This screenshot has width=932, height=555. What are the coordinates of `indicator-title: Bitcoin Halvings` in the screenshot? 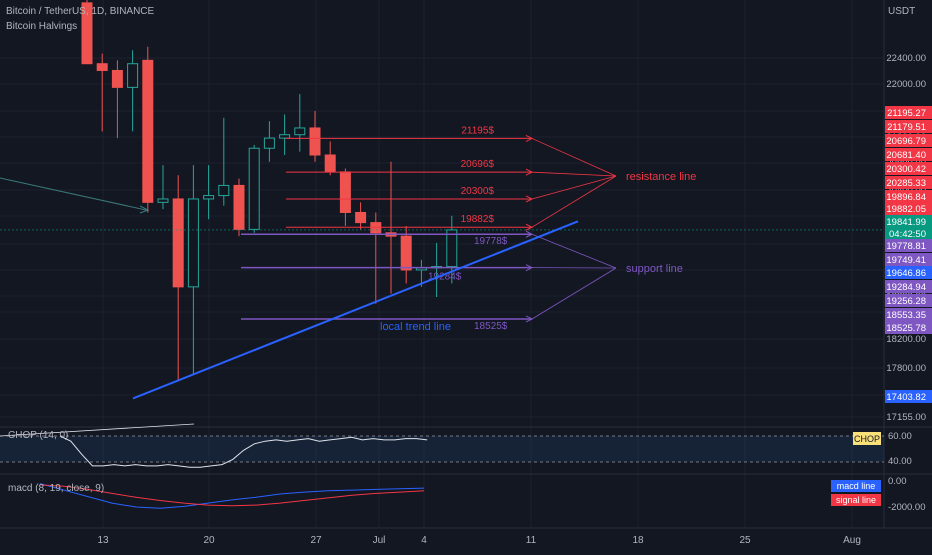 It's located at (41, 26).